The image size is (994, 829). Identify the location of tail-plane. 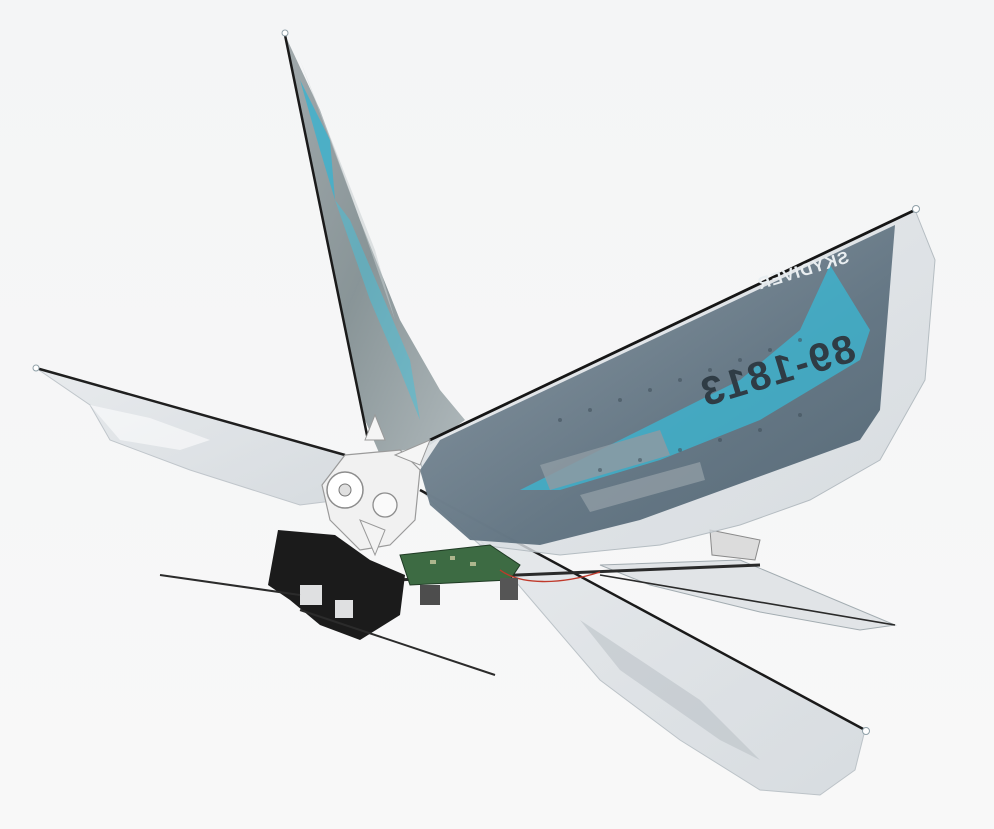
(748, 580).